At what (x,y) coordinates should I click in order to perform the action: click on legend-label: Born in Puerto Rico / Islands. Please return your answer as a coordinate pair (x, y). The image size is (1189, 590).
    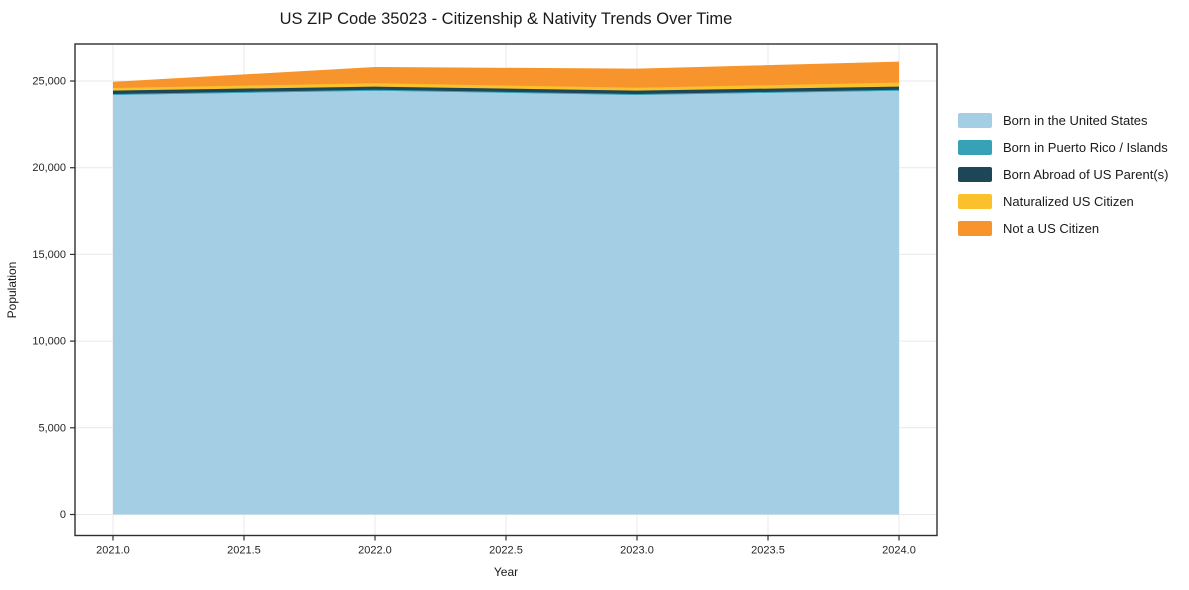
    Looking at the image, I should click on (1085, 147).